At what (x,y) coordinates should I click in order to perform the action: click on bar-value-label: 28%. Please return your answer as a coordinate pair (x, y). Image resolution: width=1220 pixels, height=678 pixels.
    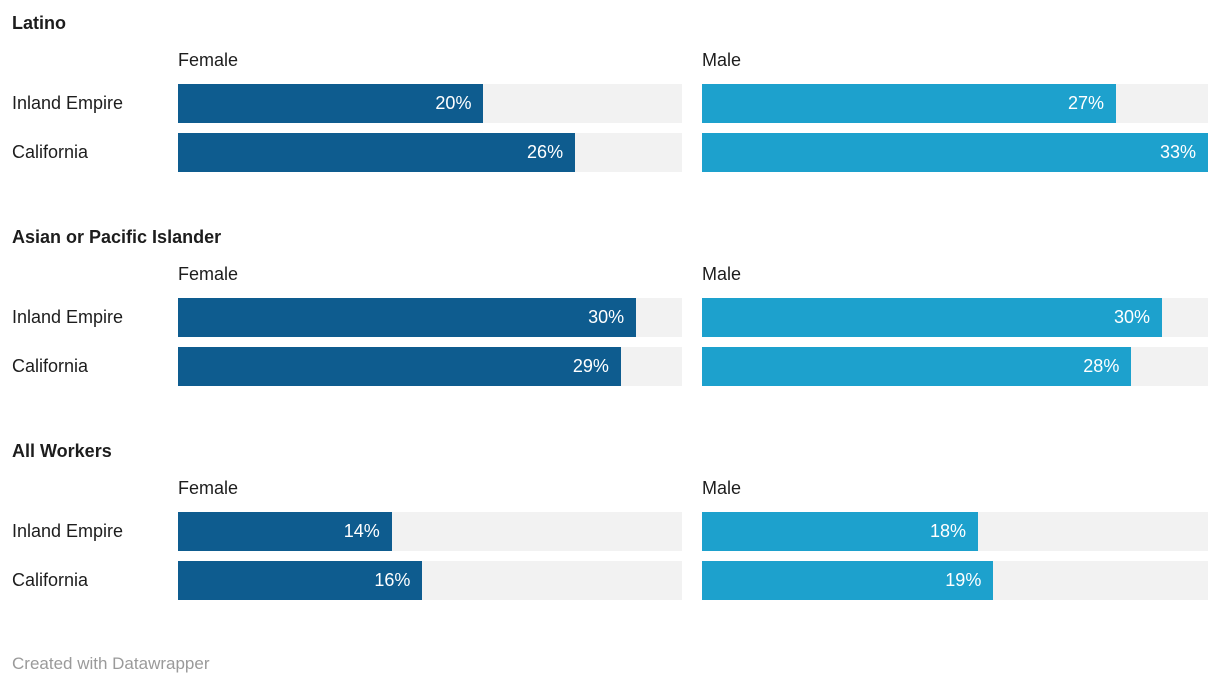
    Looking at the image, I should click on (1101, 366).